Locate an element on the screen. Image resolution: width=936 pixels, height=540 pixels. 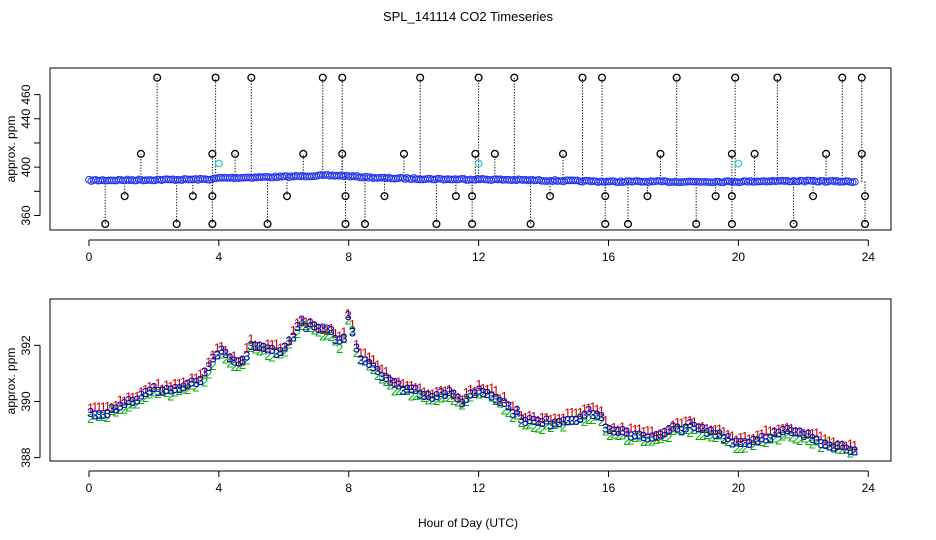
x-tick-label: 12 is located at coordinates (479, 257).